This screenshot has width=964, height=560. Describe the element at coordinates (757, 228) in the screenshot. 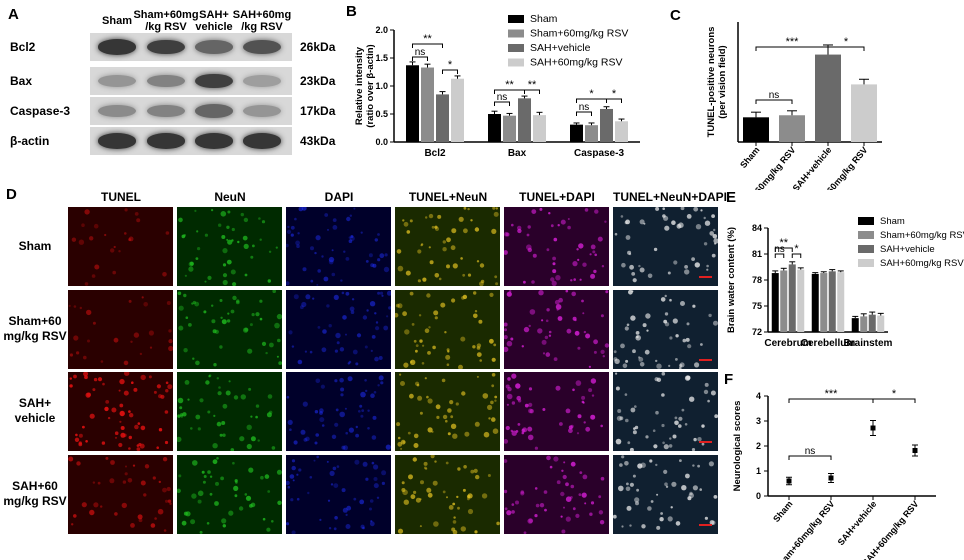

I see `y-tick-label: 84` at that location.